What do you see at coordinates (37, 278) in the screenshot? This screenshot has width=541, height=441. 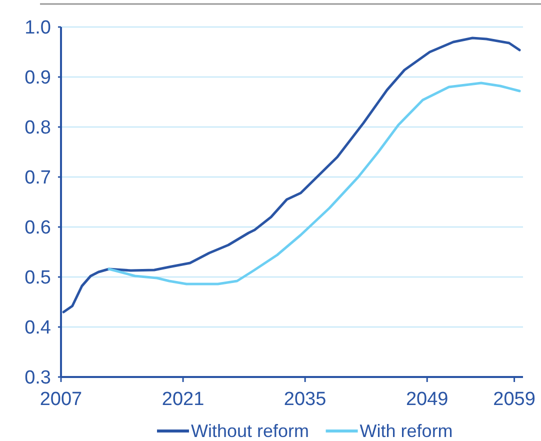 I see `y-tick-label: 0.5` at bounding box center [37, 278].